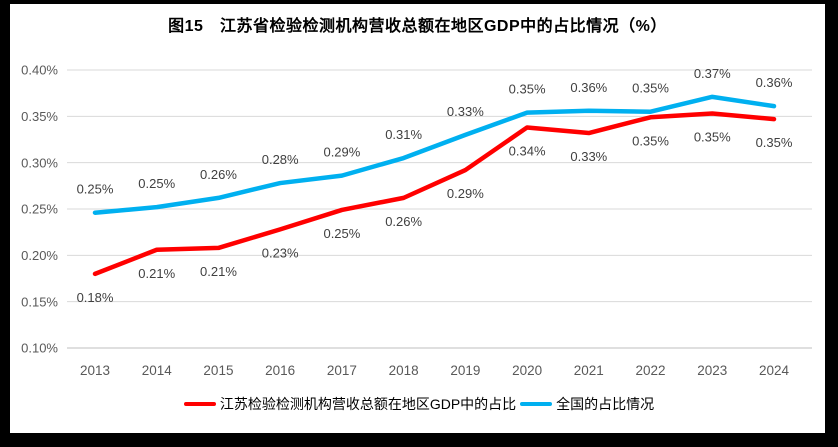 The height and width of the screenshot is (447, 838). What do you see at coordinates (280, 252) in the screenshot?
I see `data-label: 0.23%` at bounding box center [280, 252].